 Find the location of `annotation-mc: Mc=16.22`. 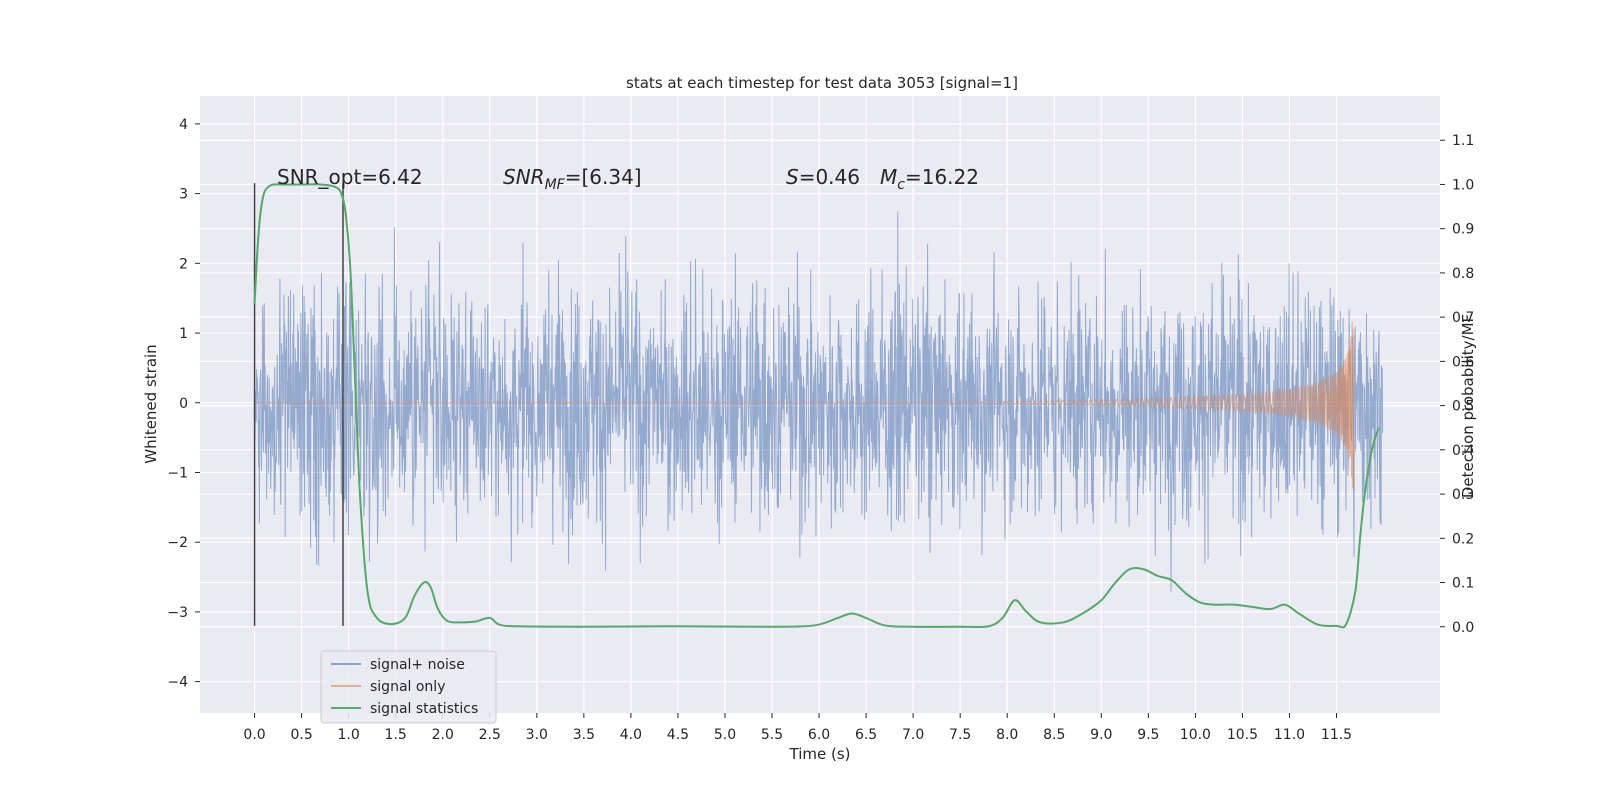

annotation-mc: Mc=16.22 is located at coordinates (929, 179).